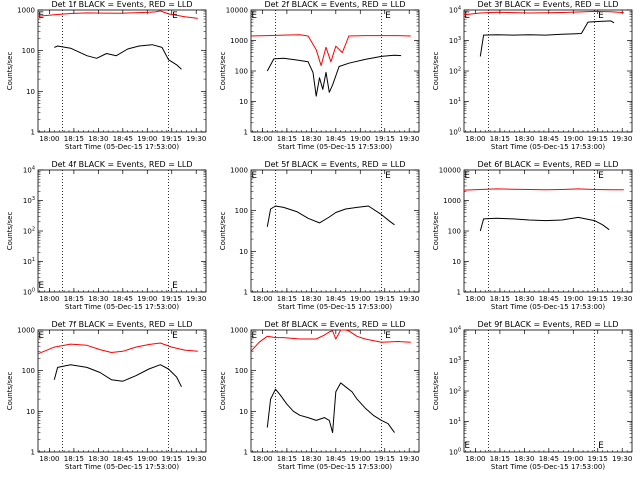  I want to click on panel-title: Det 3f BLACK = Events, RED = LLD, so click(547, 4).